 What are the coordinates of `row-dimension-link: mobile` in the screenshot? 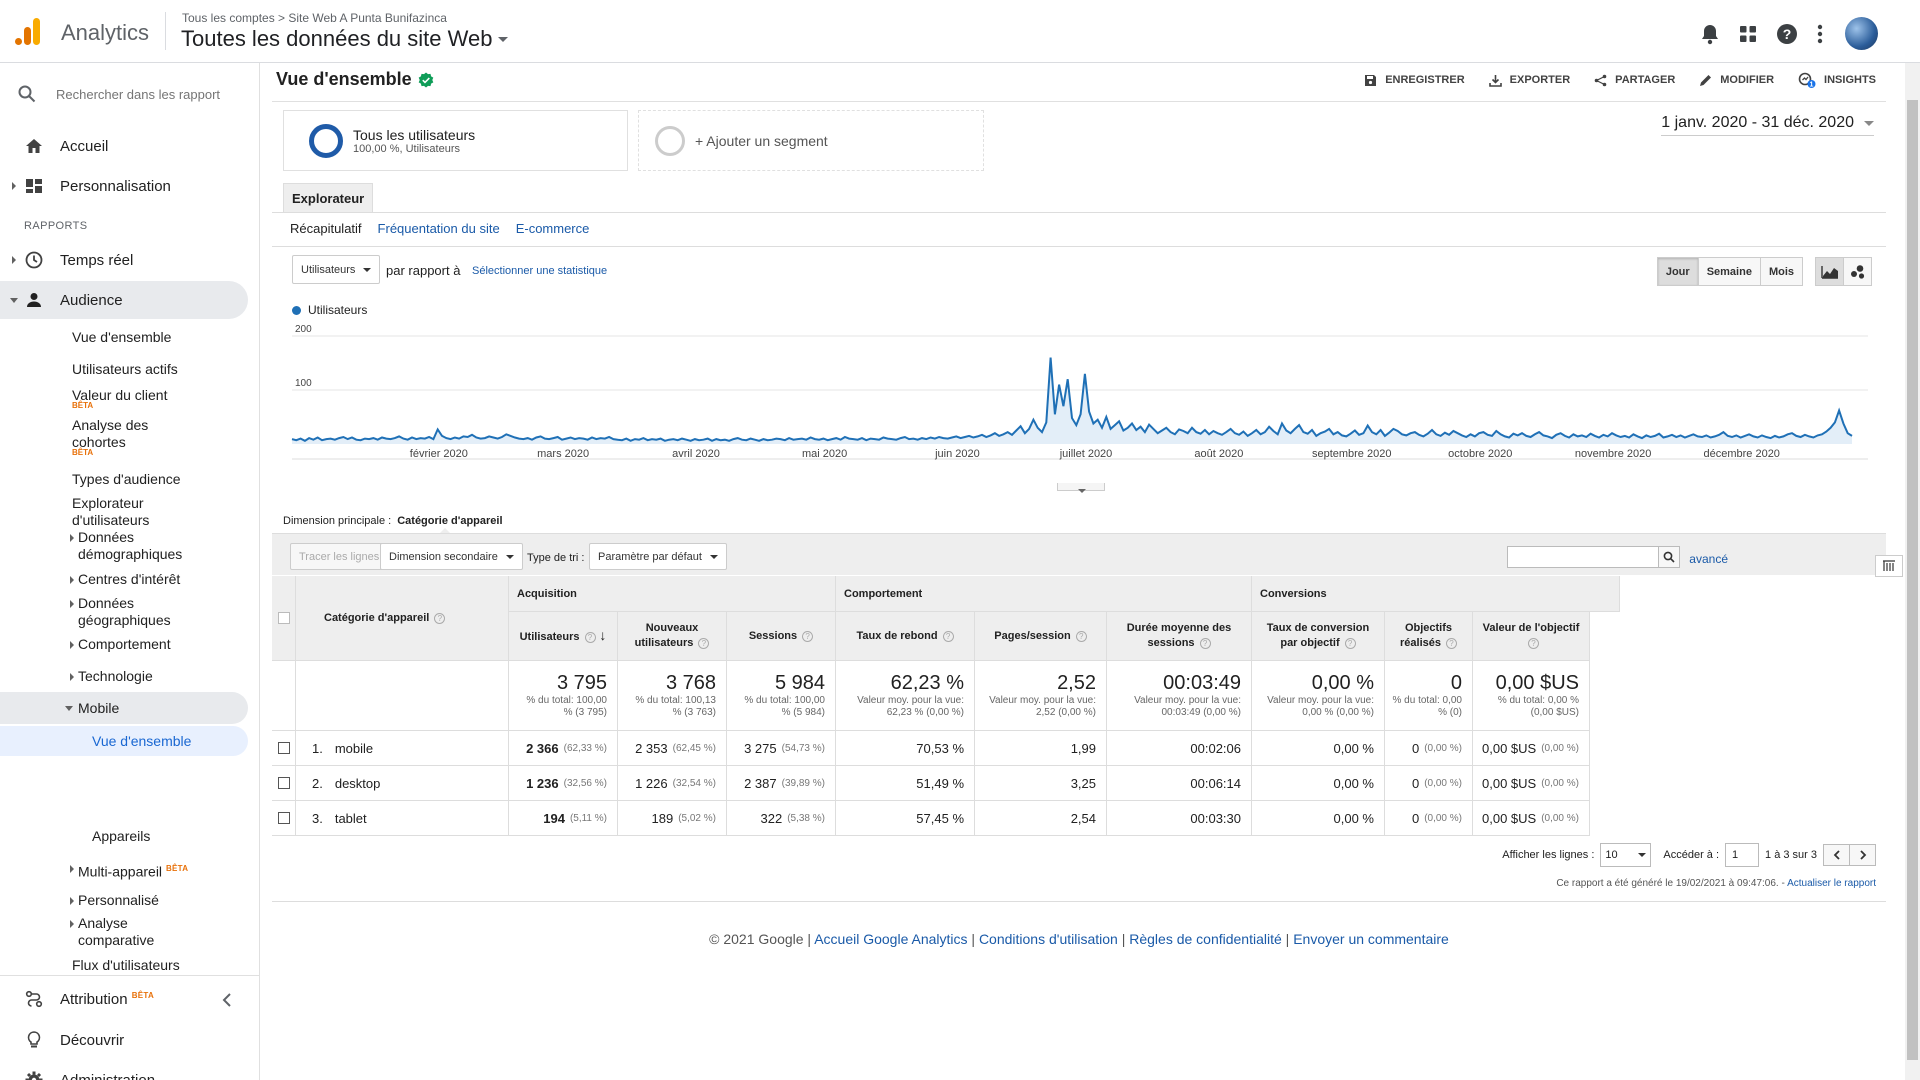 It's located at (354, 748).